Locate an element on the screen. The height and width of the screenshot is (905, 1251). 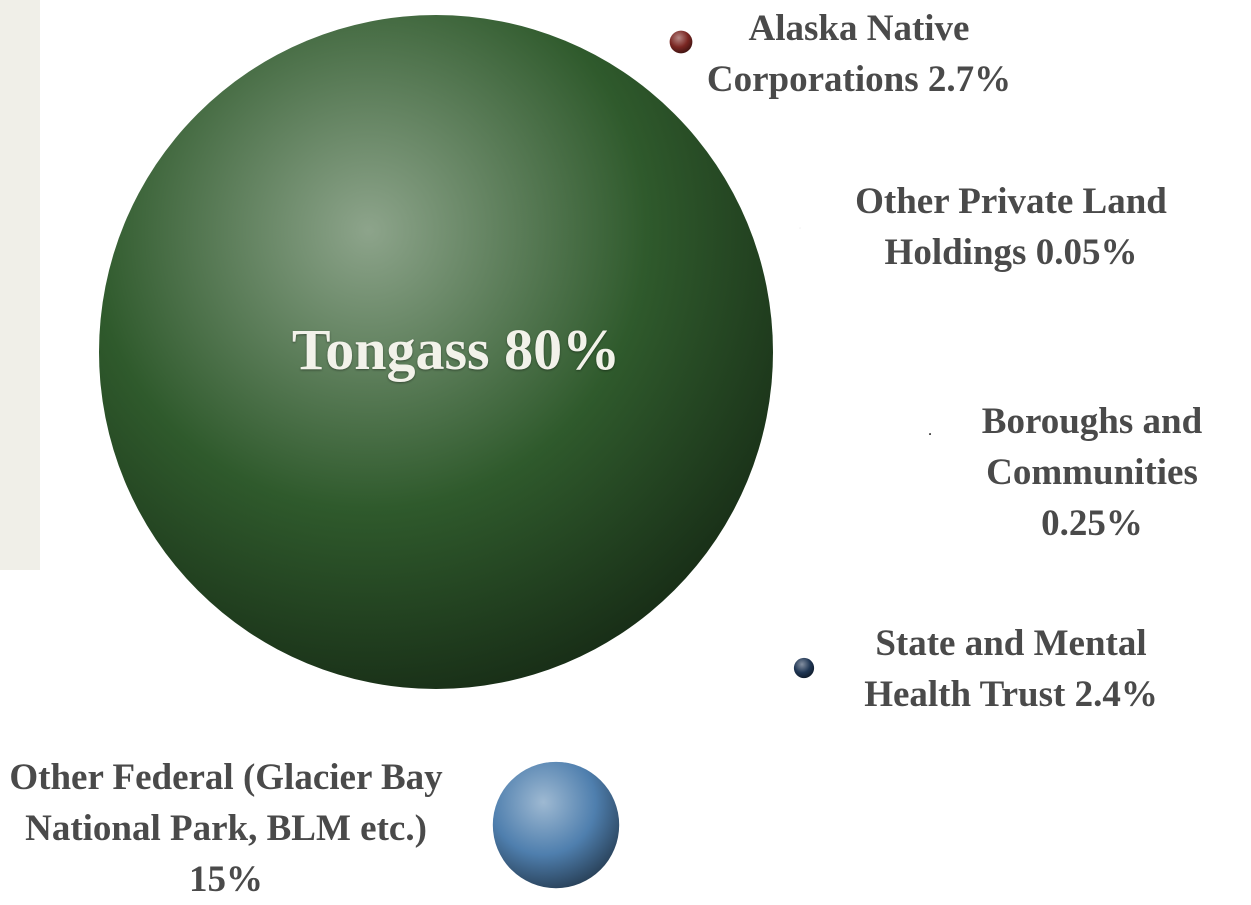
category-name: Tongass is located at coordinates (391, 349).